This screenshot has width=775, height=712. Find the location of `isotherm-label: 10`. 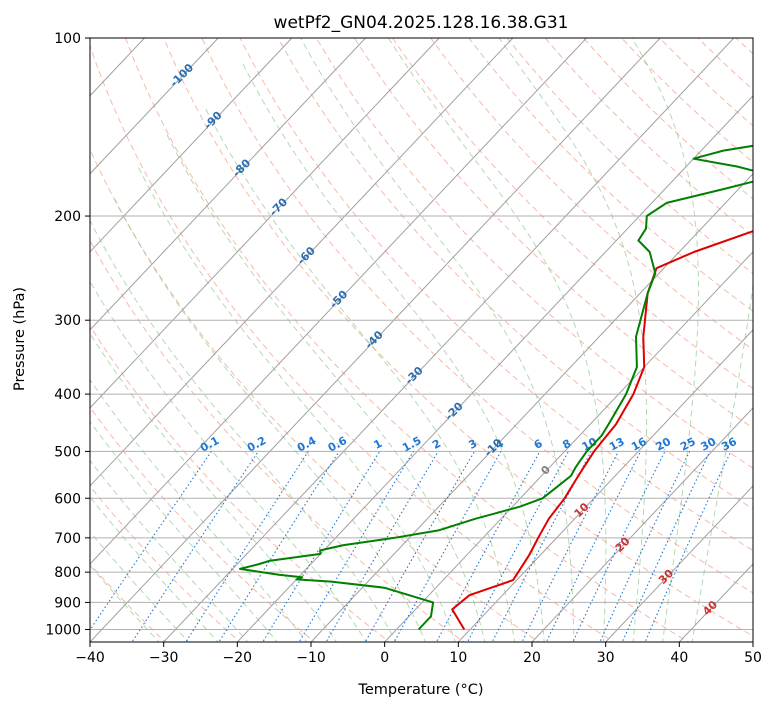

isotherm-label: 10 is located at coordinates (582, 510).